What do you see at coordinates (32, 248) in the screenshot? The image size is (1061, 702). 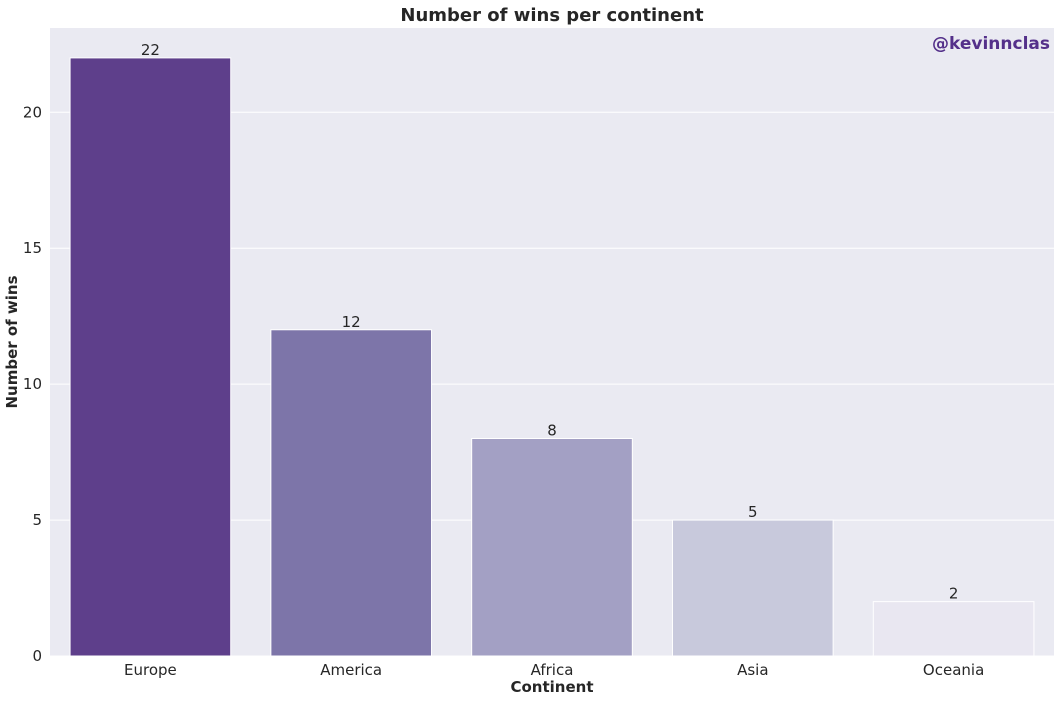 I see `y-tick-label: 15` at bounding box center [32, 248].